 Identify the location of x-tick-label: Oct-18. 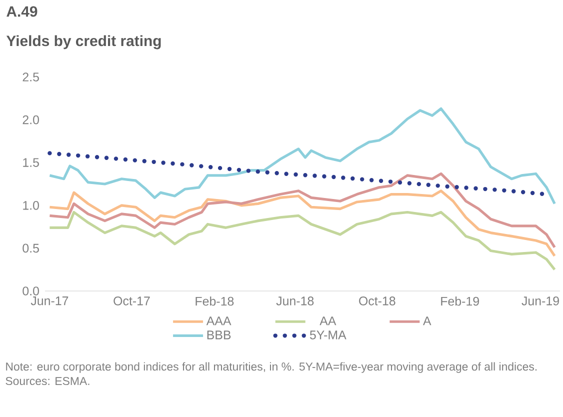
(377, 301).